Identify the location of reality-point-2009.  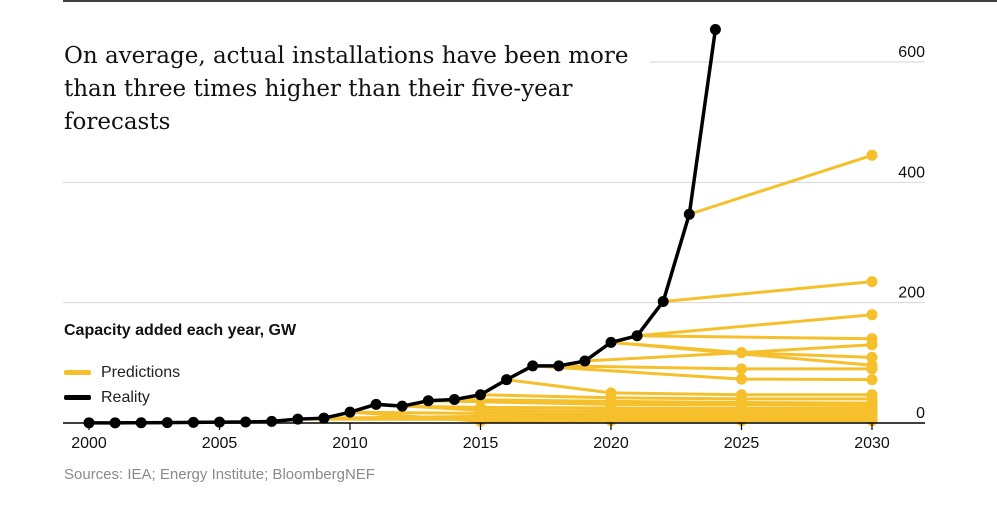
(324, 418).